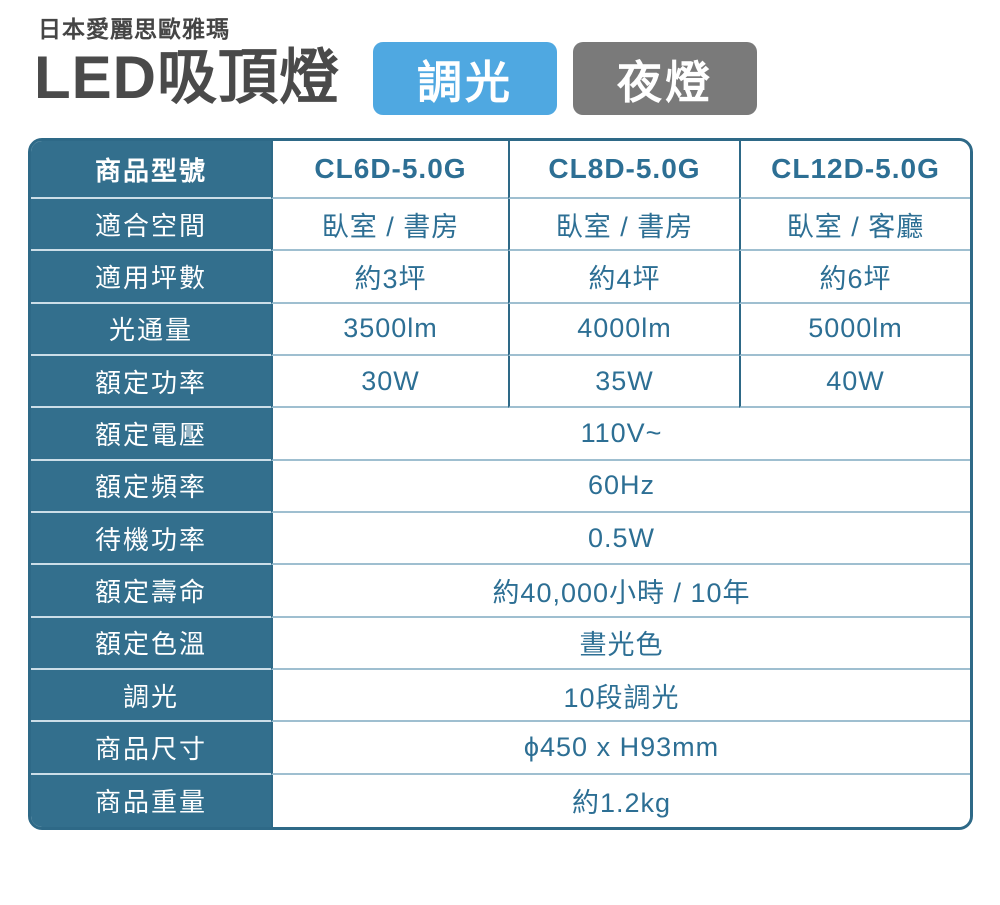 The image size is (1000, 905). I want to click on row-label-luminous-flux: 光通量, so click(151, 329).